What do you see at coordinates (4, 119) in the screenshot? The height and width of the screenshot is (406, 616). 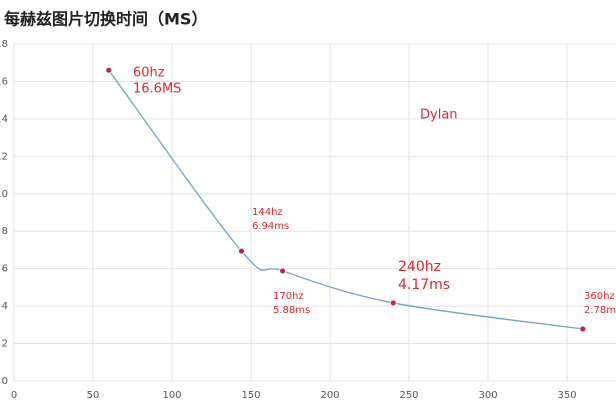 I see `y-tick-label: 14` at bounding box center [4, 119].